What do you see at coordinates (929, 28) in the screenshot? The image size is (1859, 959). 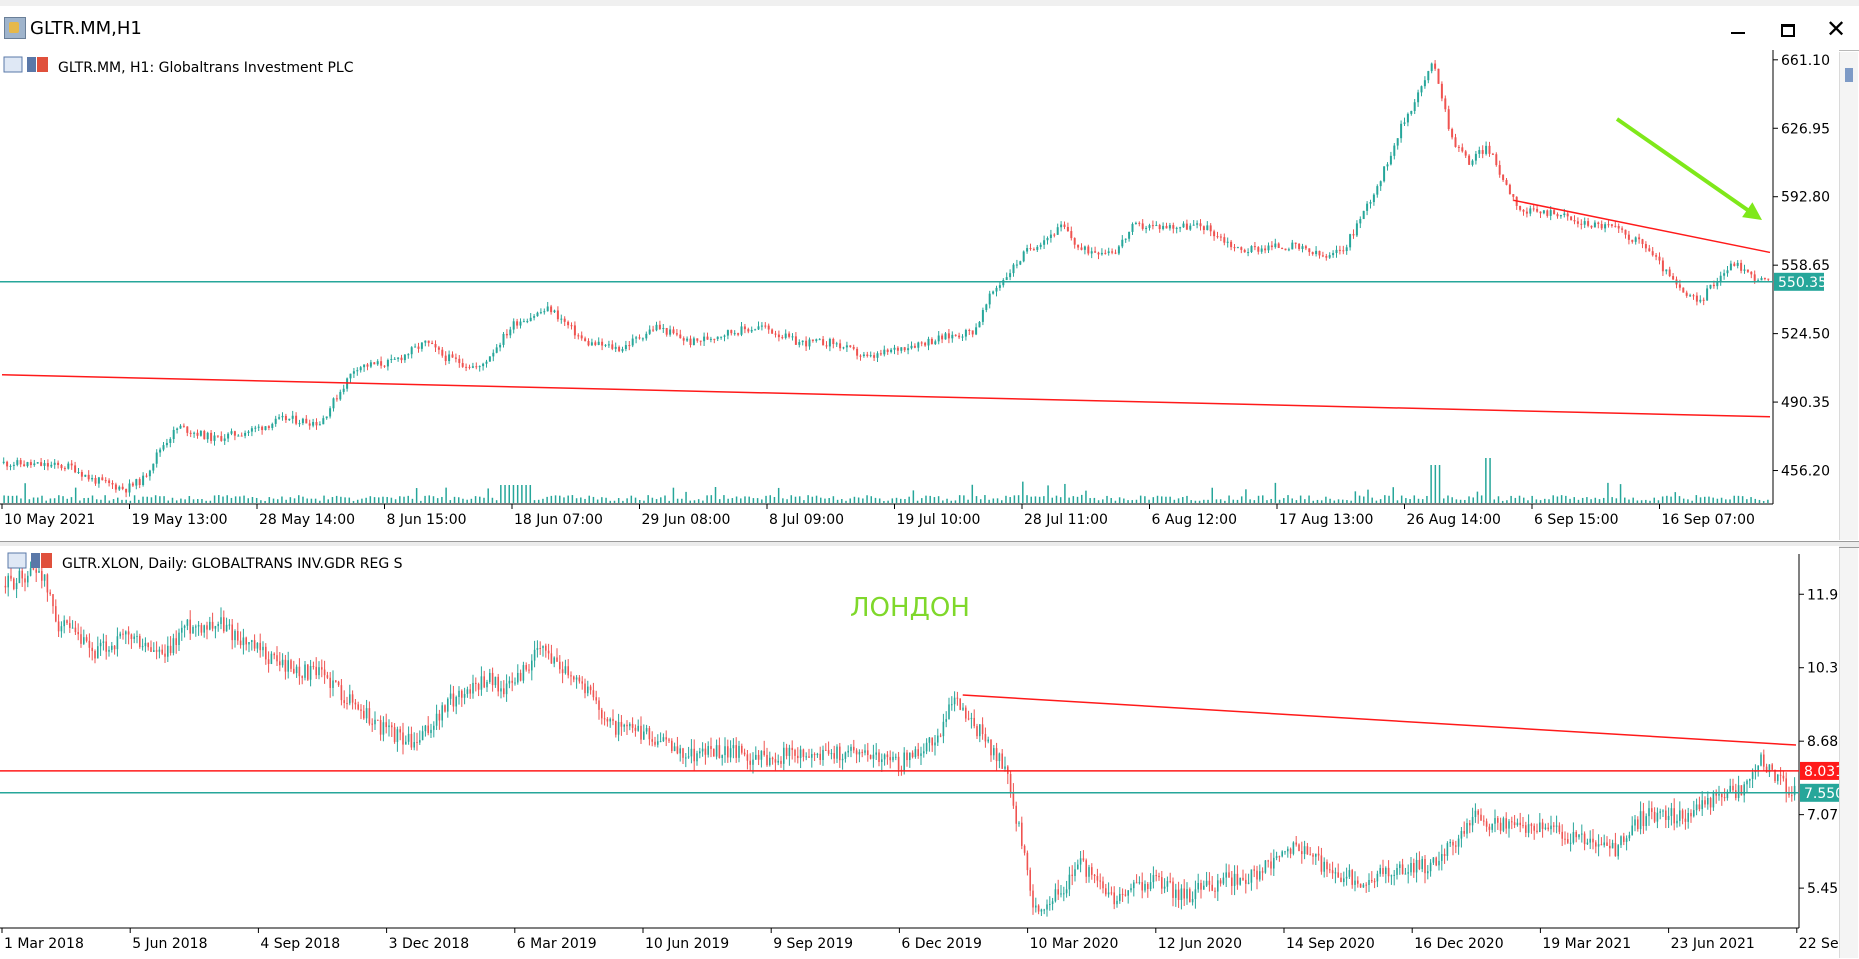 I see `window-titlebar: GLTR.MM,H1 ✕` at bounding box center [929, 28].